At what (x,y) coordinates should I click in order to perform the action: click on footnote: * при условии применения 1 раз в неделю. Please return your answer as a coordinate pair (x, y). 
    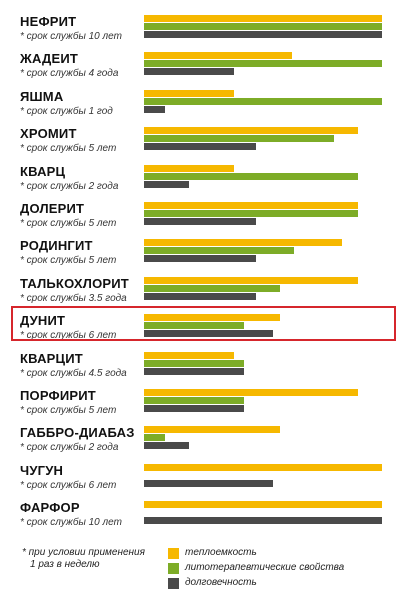
    Looking at the image, I should click on (83, 559).